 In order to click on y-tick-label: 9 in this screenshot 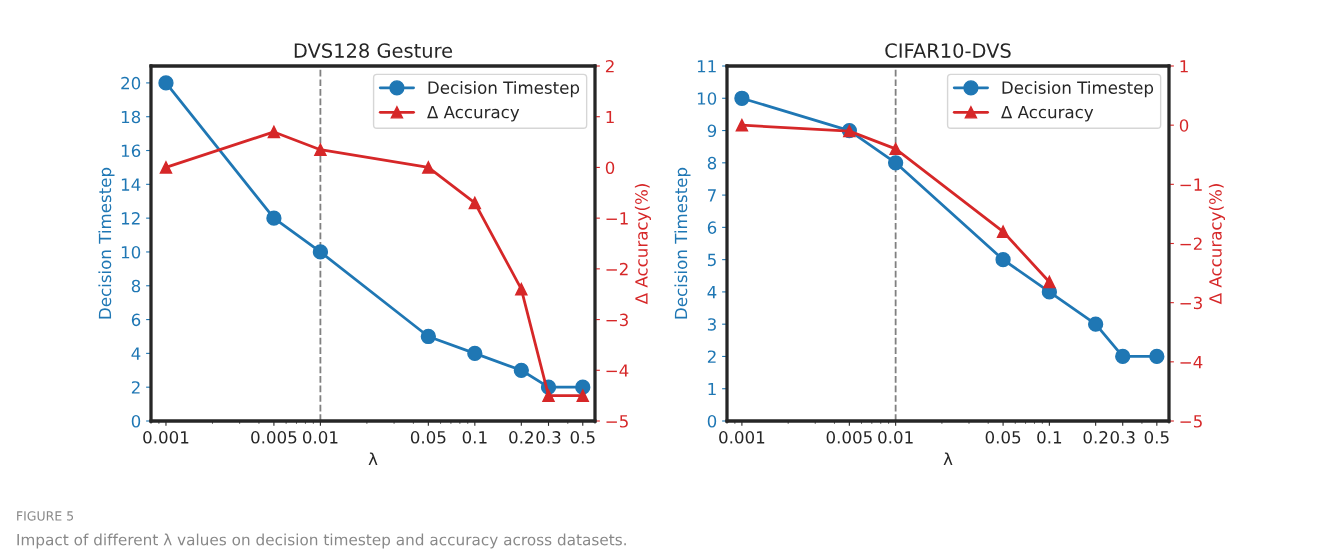, I will do `click(712, 131)`.